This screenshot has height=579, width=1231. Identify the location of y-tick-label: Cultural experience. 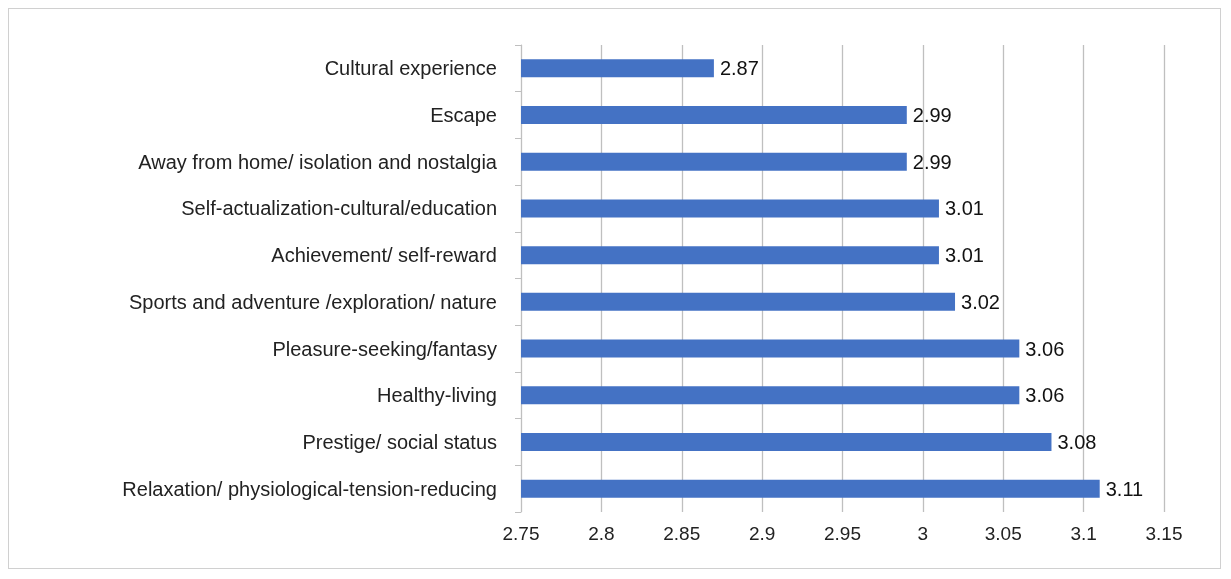
(410, 68).